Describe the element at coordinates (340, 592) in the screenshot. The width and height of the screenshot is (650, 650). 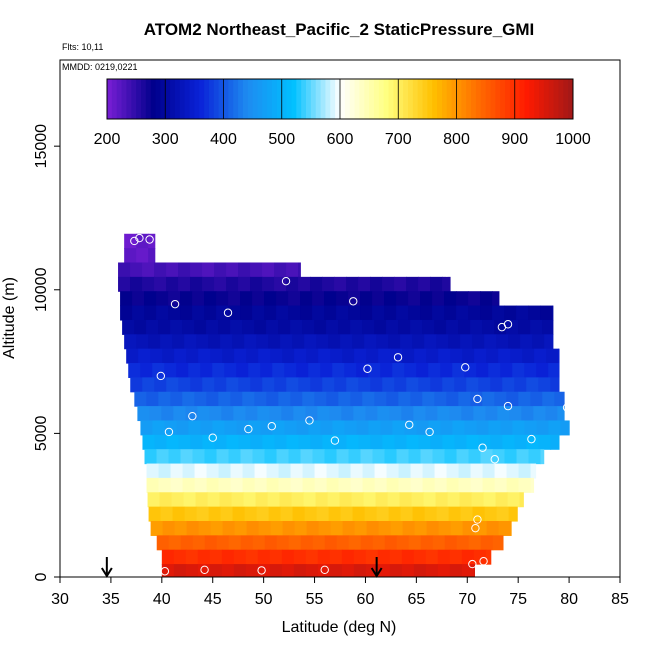
I see `x-axis: 30 35 40 45 50 55 60 65 70 75 80 85` at that location.